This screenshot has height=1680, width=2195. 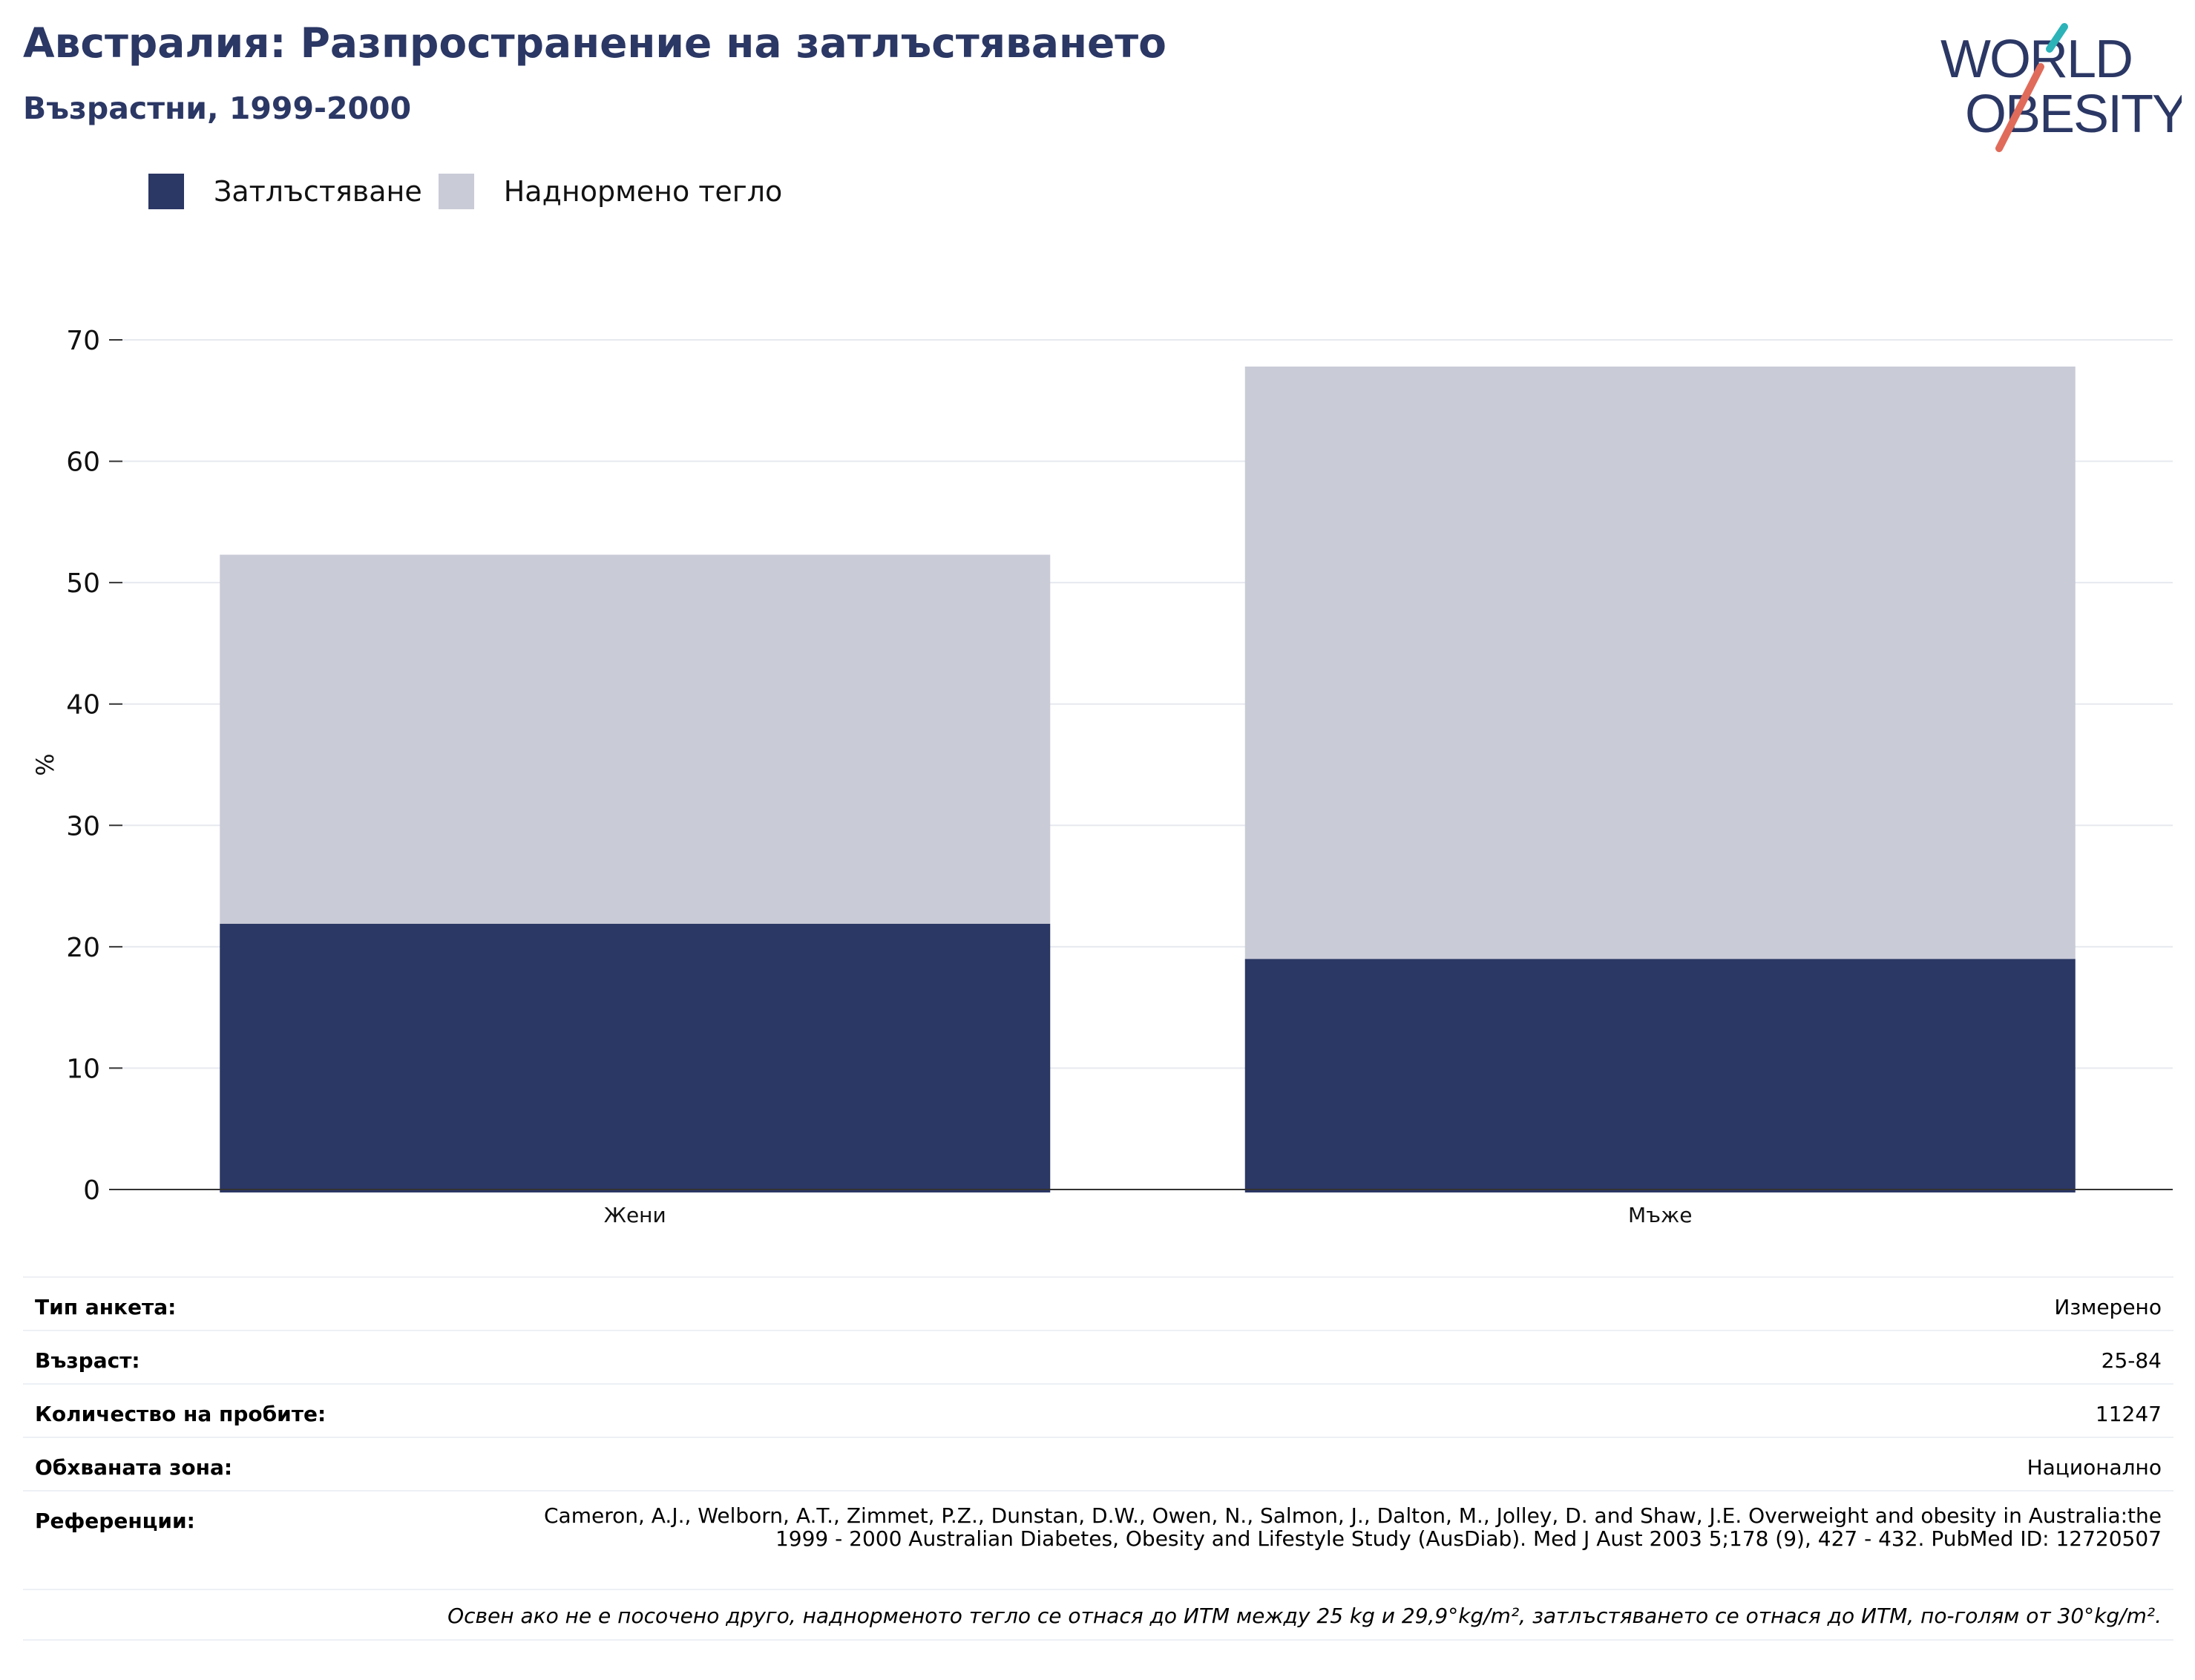 I want to click on info-label: Възраст:, so click(x=88, y=1361).